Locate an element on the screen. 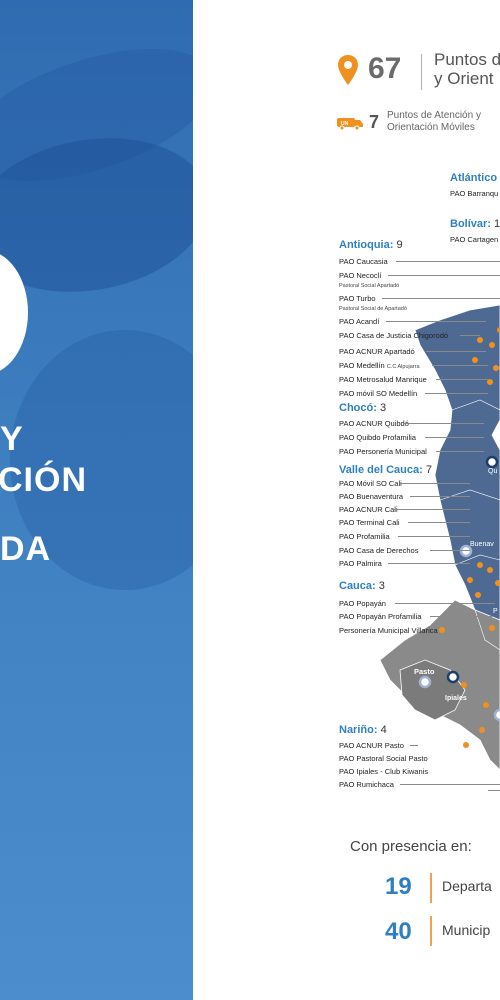 This screenshot has height=1000, width=500. dept-name: Antioquia: is located at coordinates (366, 245).